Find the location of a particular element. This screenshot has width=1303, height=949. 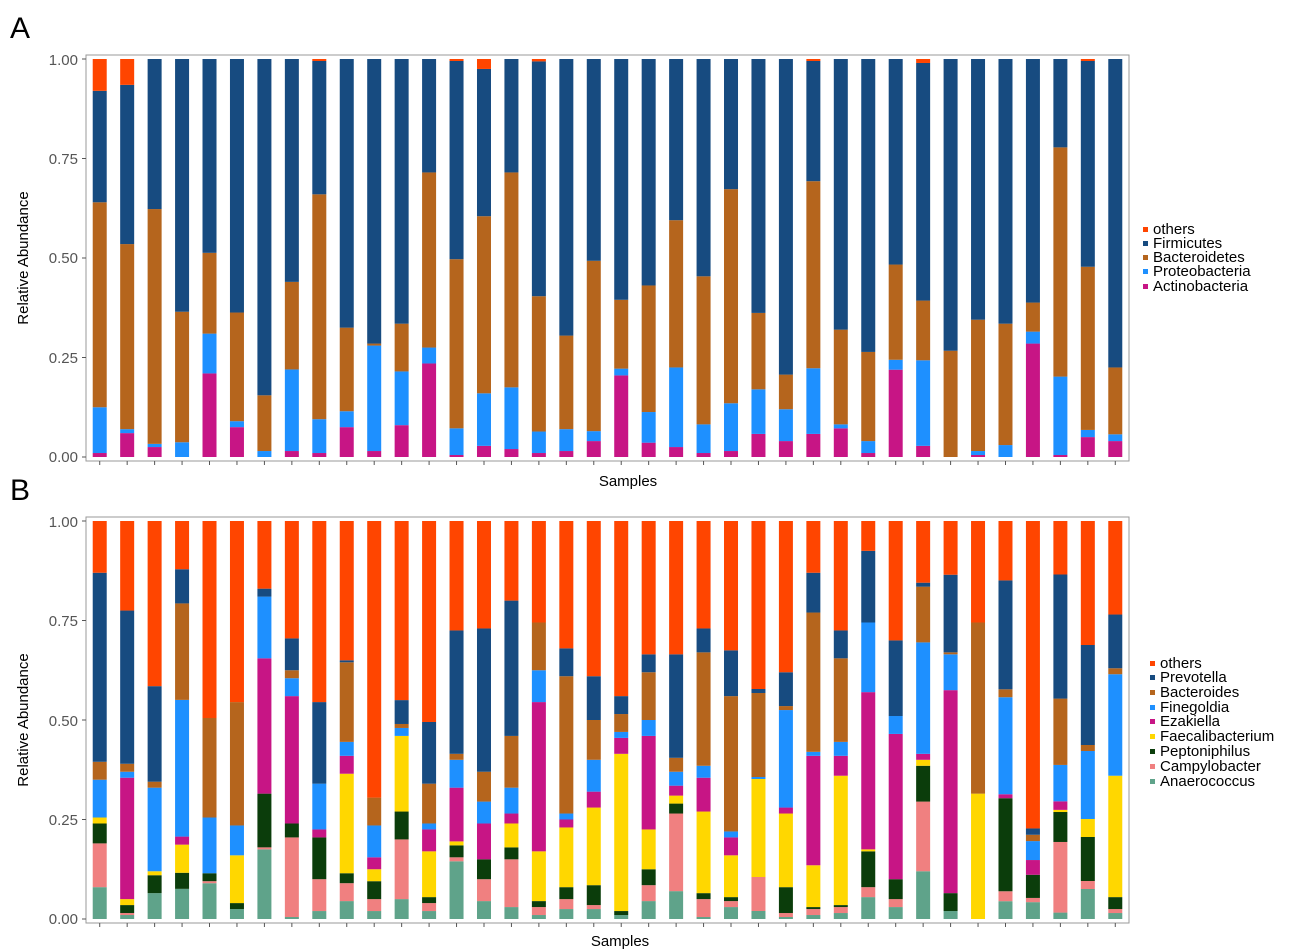

legend-swatch-anaerococcus is located at coordinates (1152, 781).